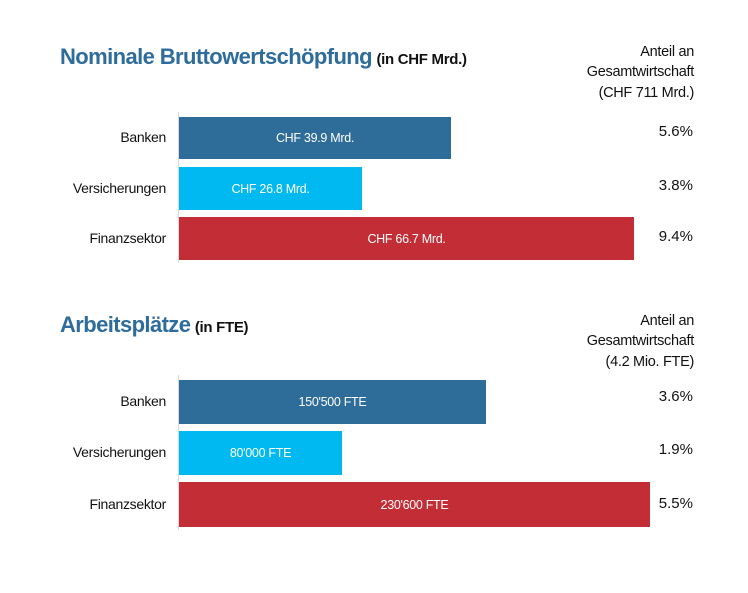 The image size is (748, 593). I want to click on share-value: 3.6%, so click(675, 396).